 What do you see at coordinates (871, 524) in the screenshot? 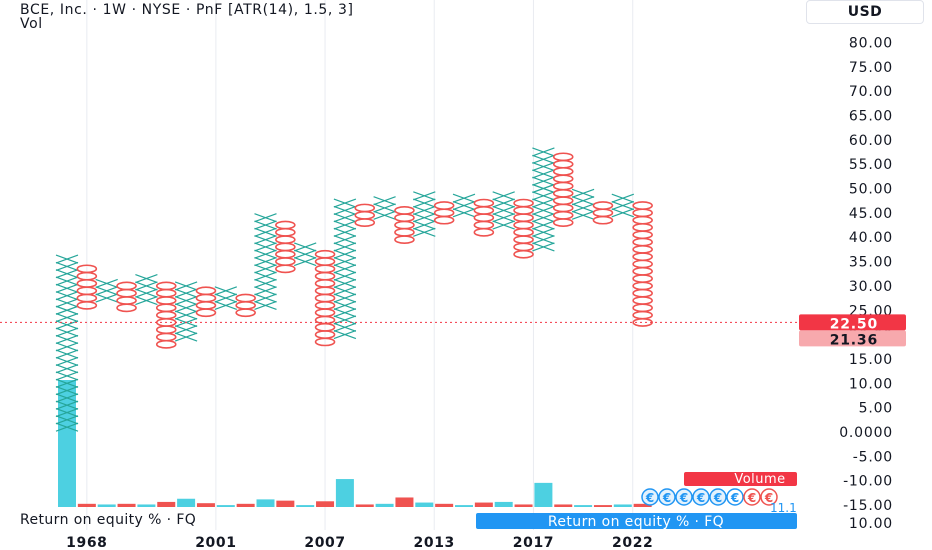
I see `roe-tick-label: 10.00` at bounding box center [871, 524].